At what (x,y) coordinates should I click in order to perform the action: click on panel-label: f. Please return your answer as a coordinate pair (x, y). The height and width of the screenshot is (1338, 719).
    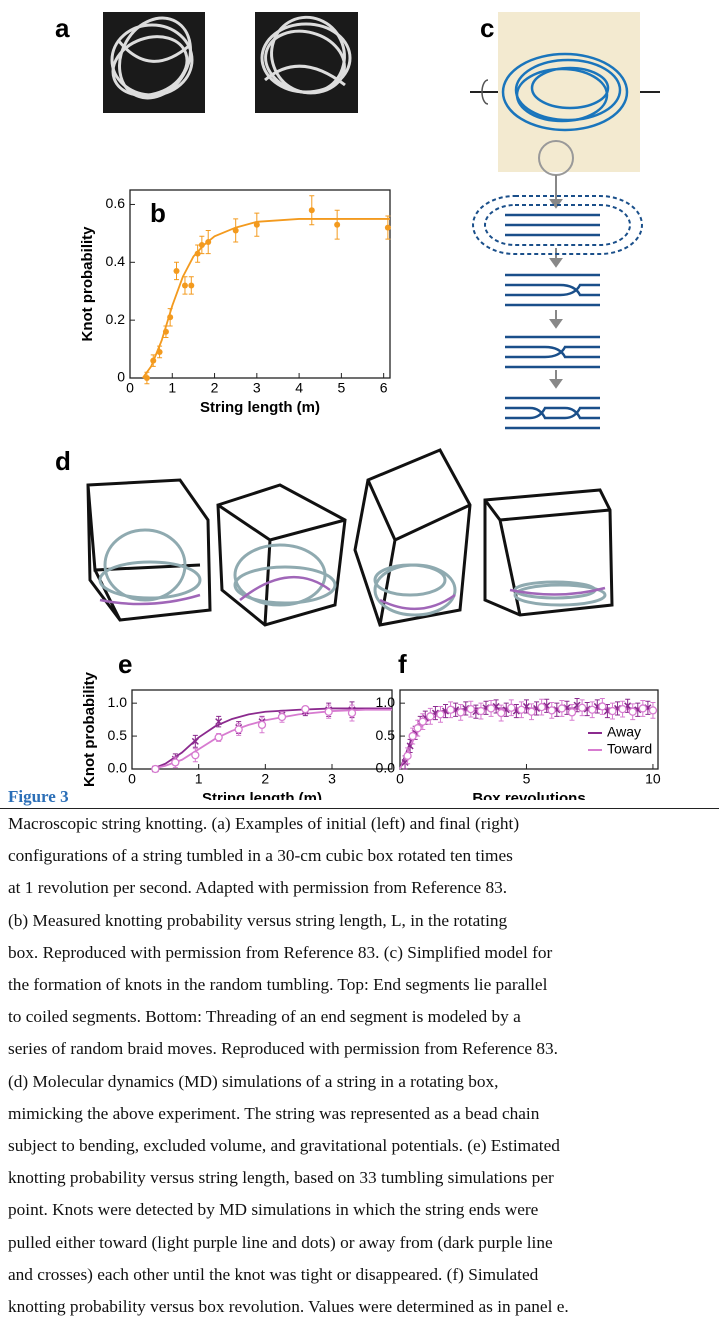
    Looking at the image, I should click on (402, 664).